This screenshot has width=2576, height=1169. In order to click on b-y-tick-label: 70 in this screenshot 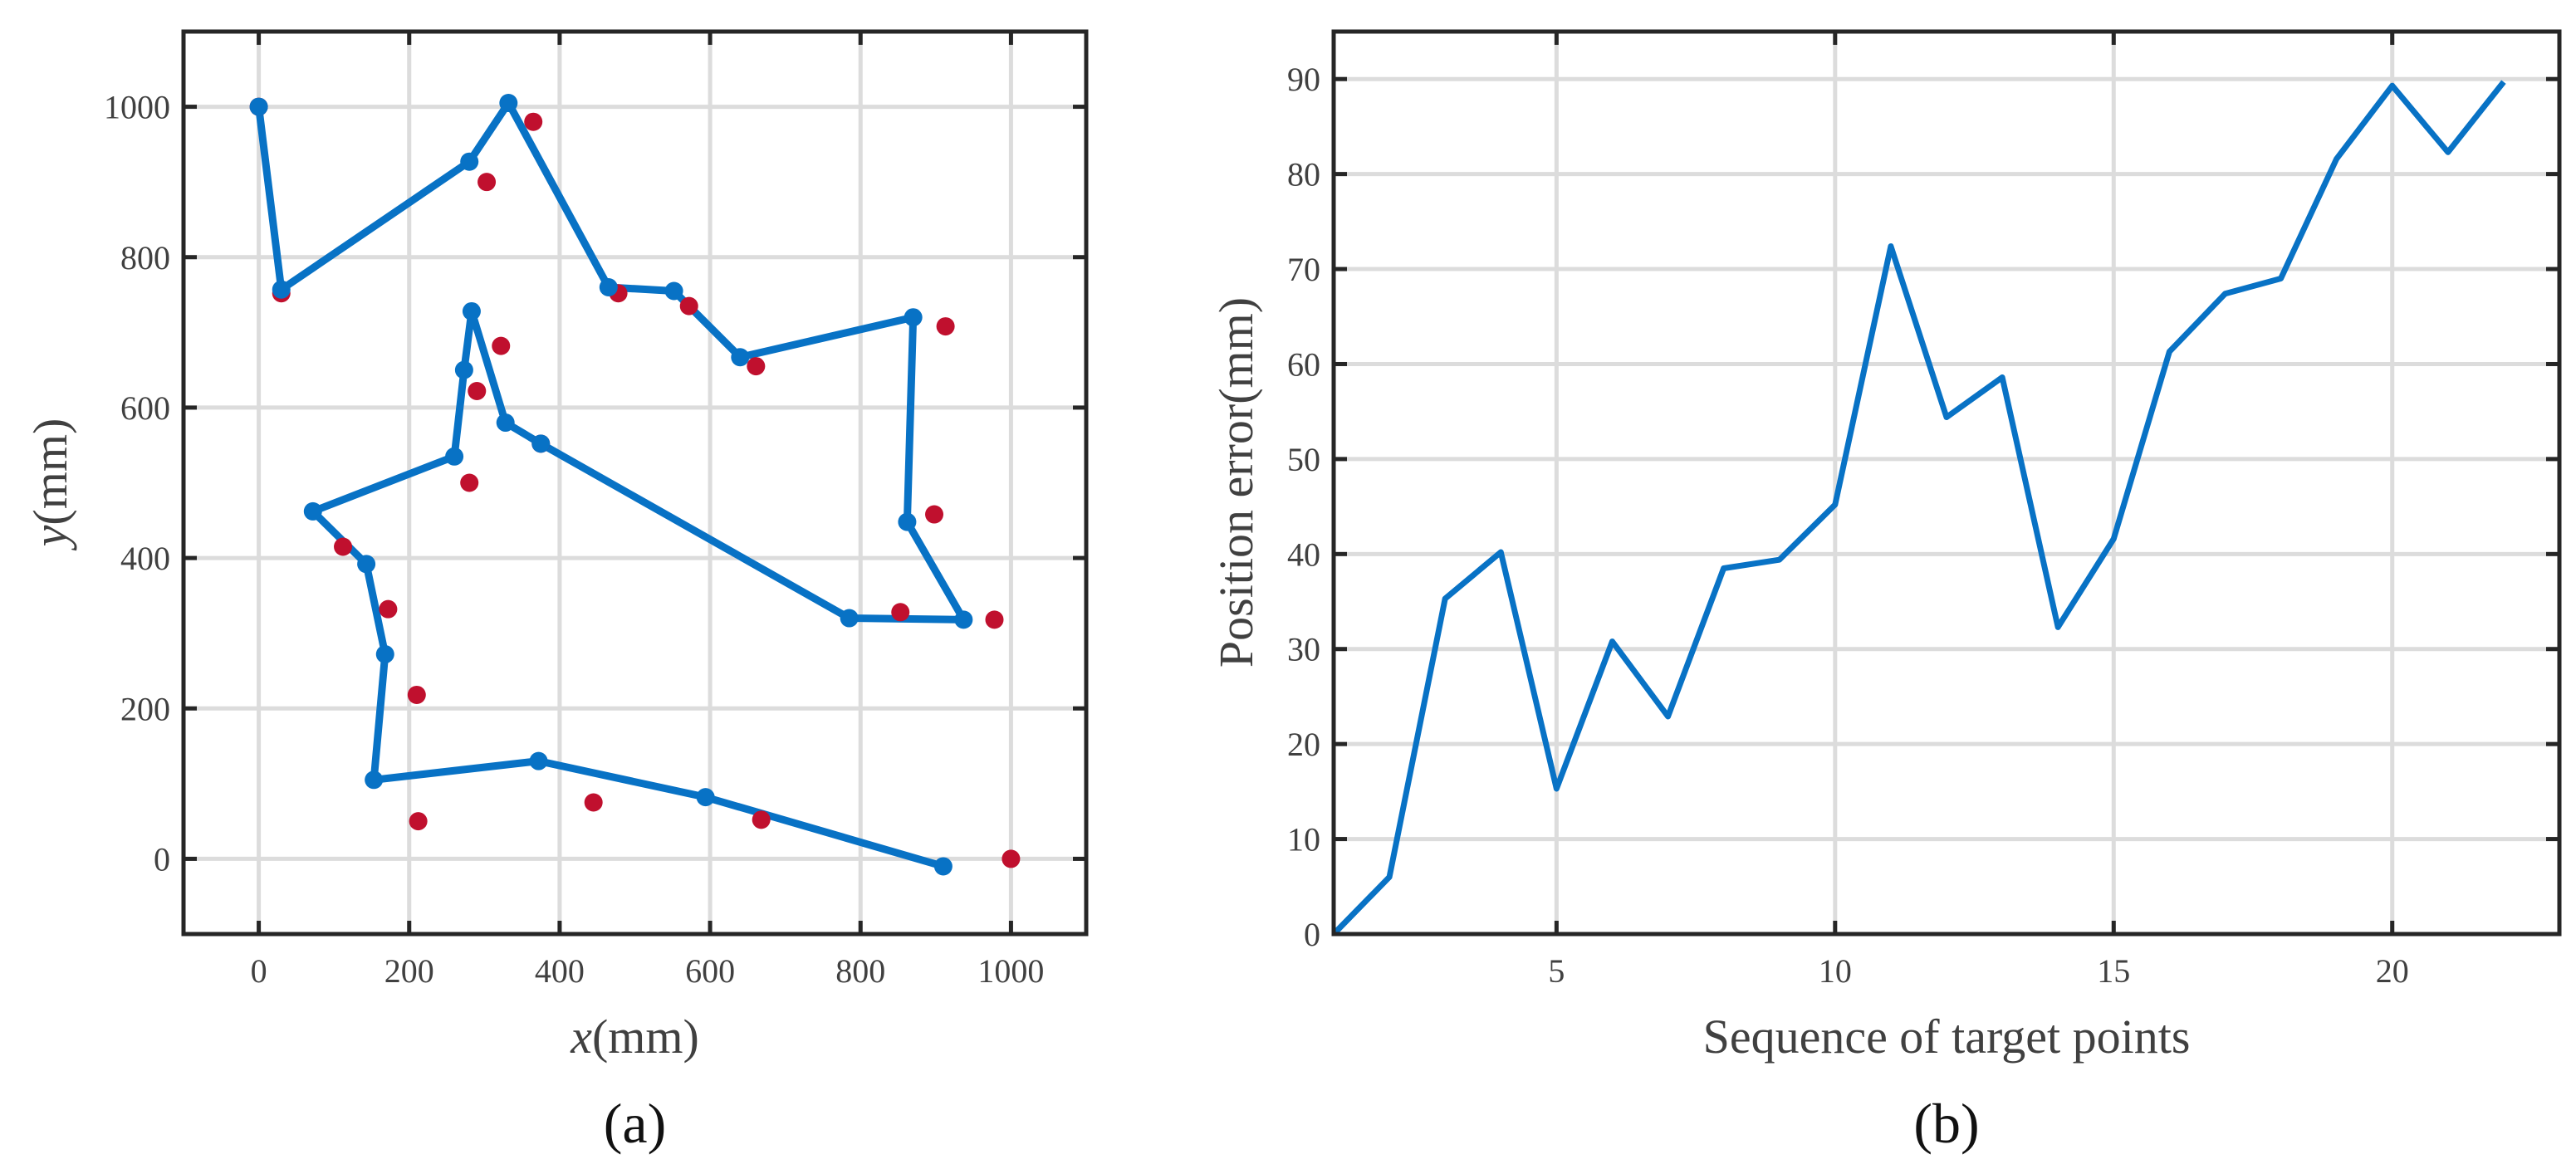, I will do `click(1304, 269)`.